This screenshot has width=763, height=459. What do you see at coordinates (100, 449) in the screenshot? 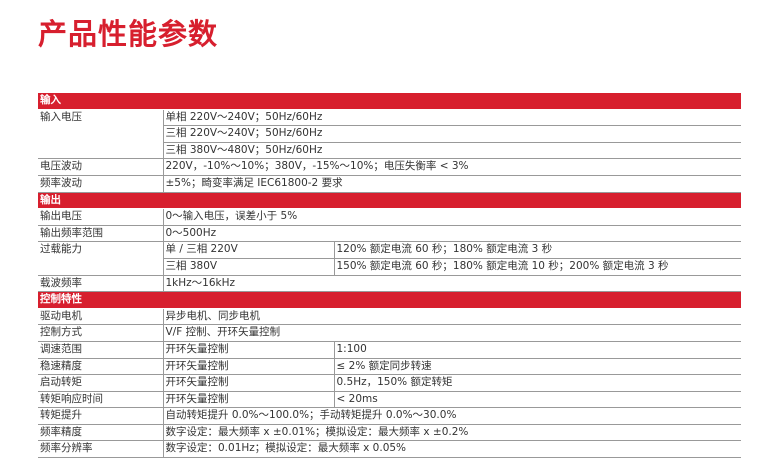
I see `param-name: 频率分辨率` at bounding box center [100, 449].